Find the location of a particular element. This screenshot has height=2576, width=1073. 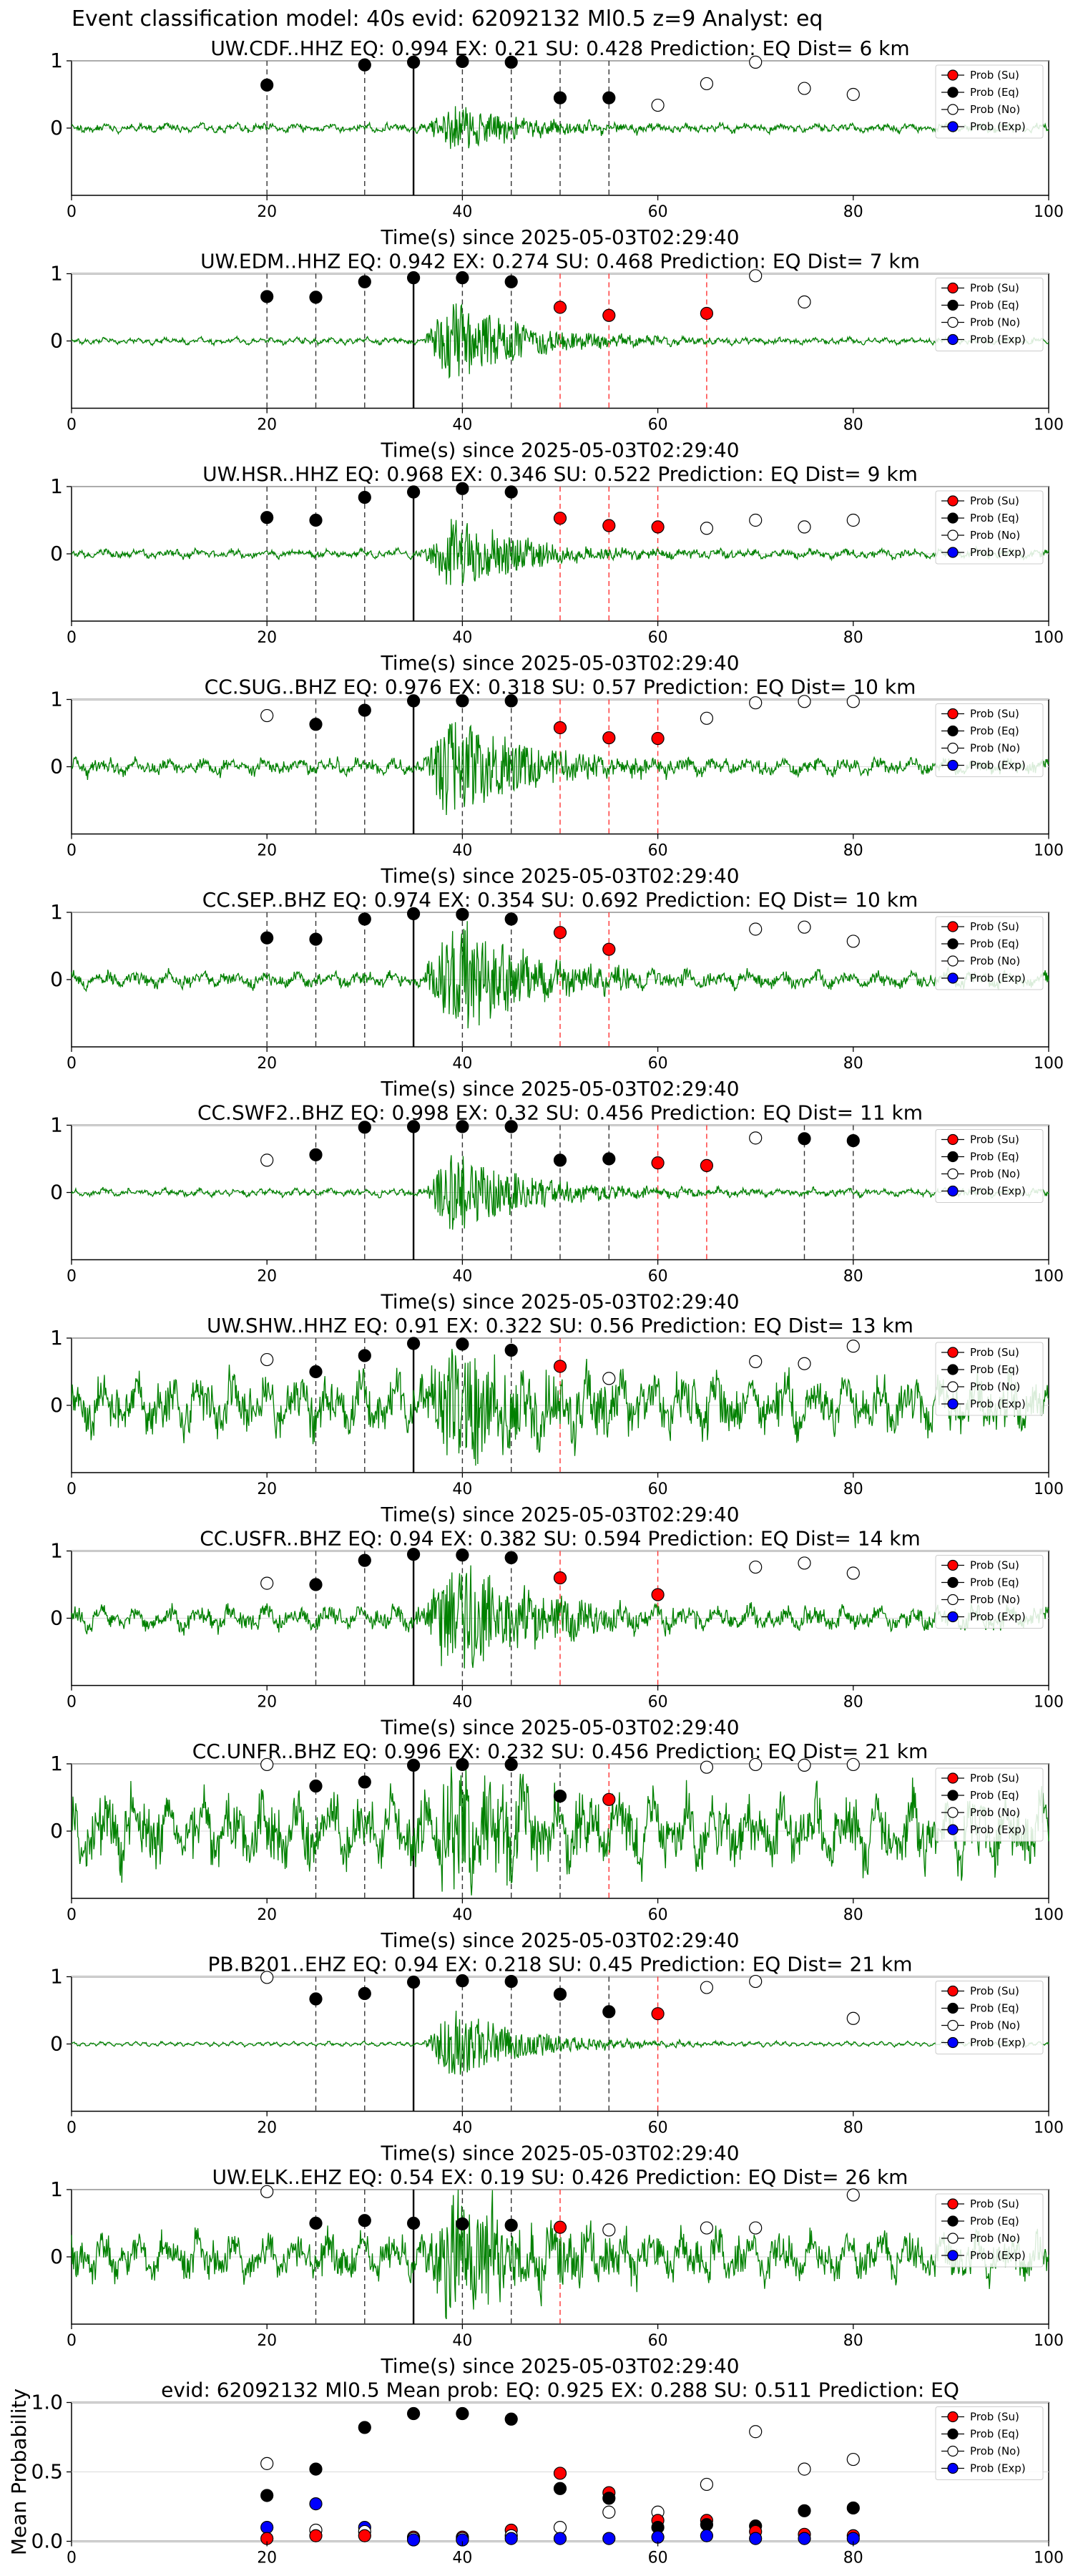

legend-label-exp: Prob (Exp) is located at coordinates (998, 339).